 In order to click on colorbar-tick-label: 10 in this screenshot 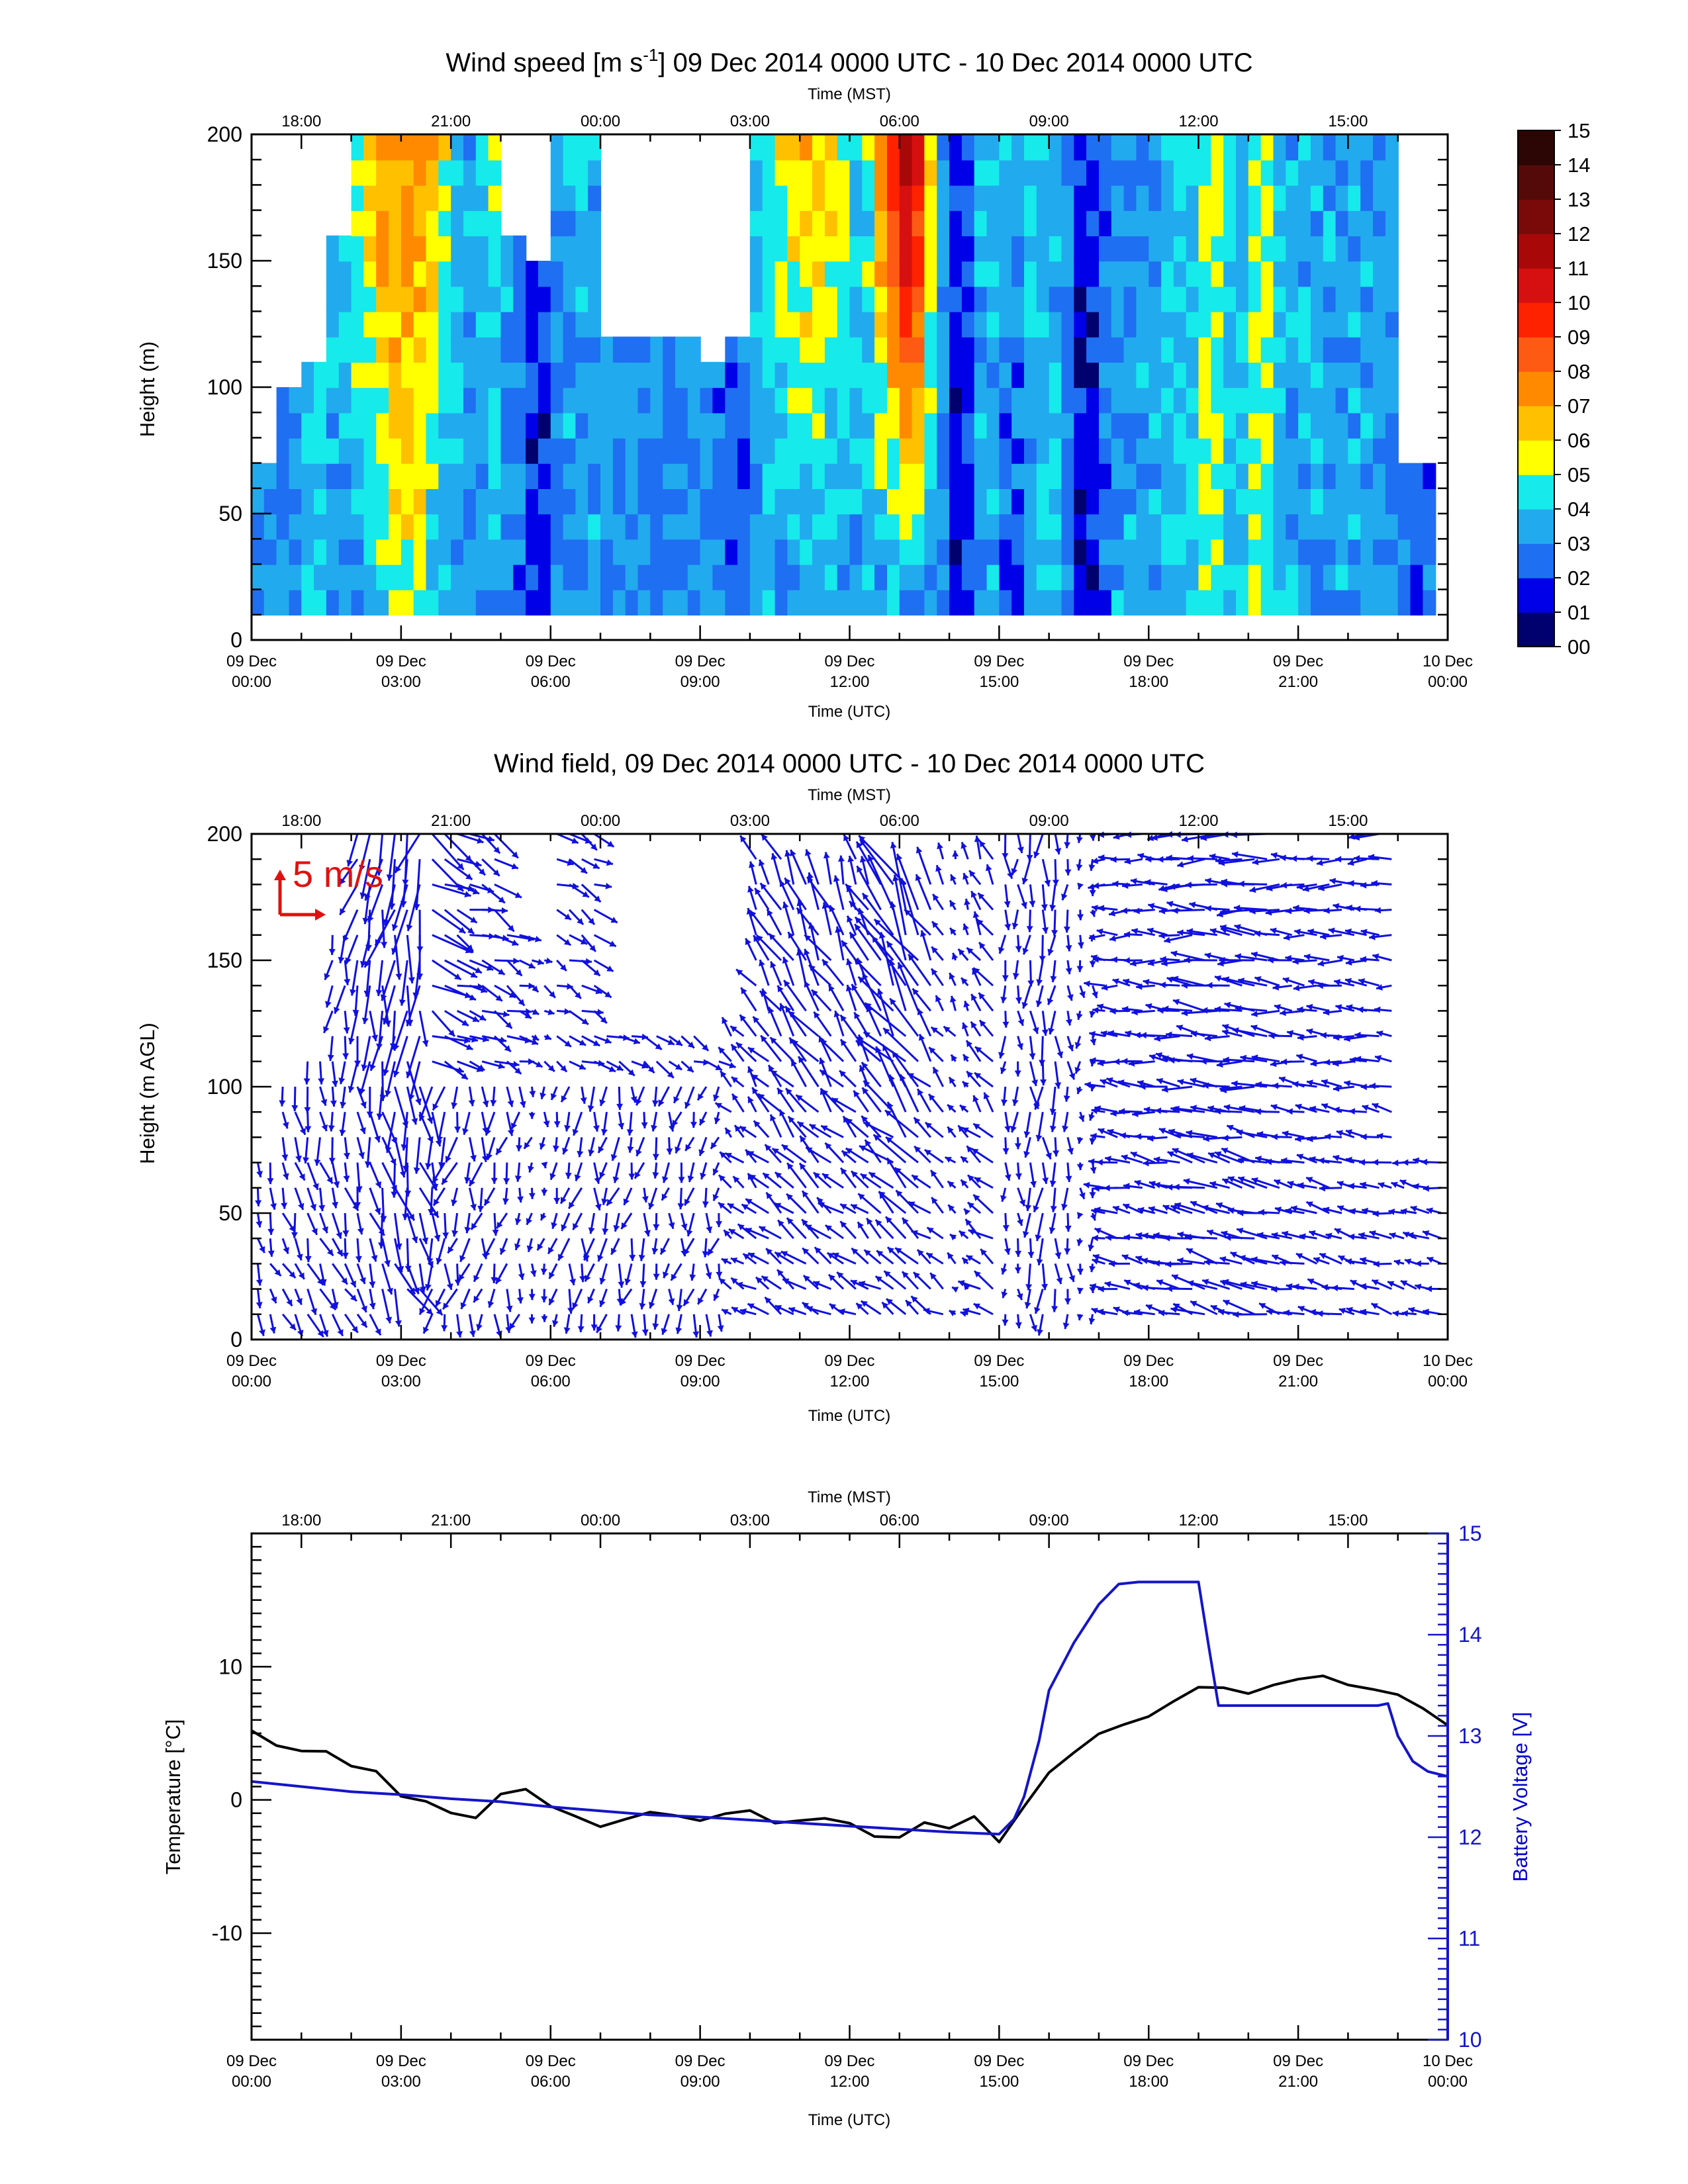, I will do `click(1579, 302)`.